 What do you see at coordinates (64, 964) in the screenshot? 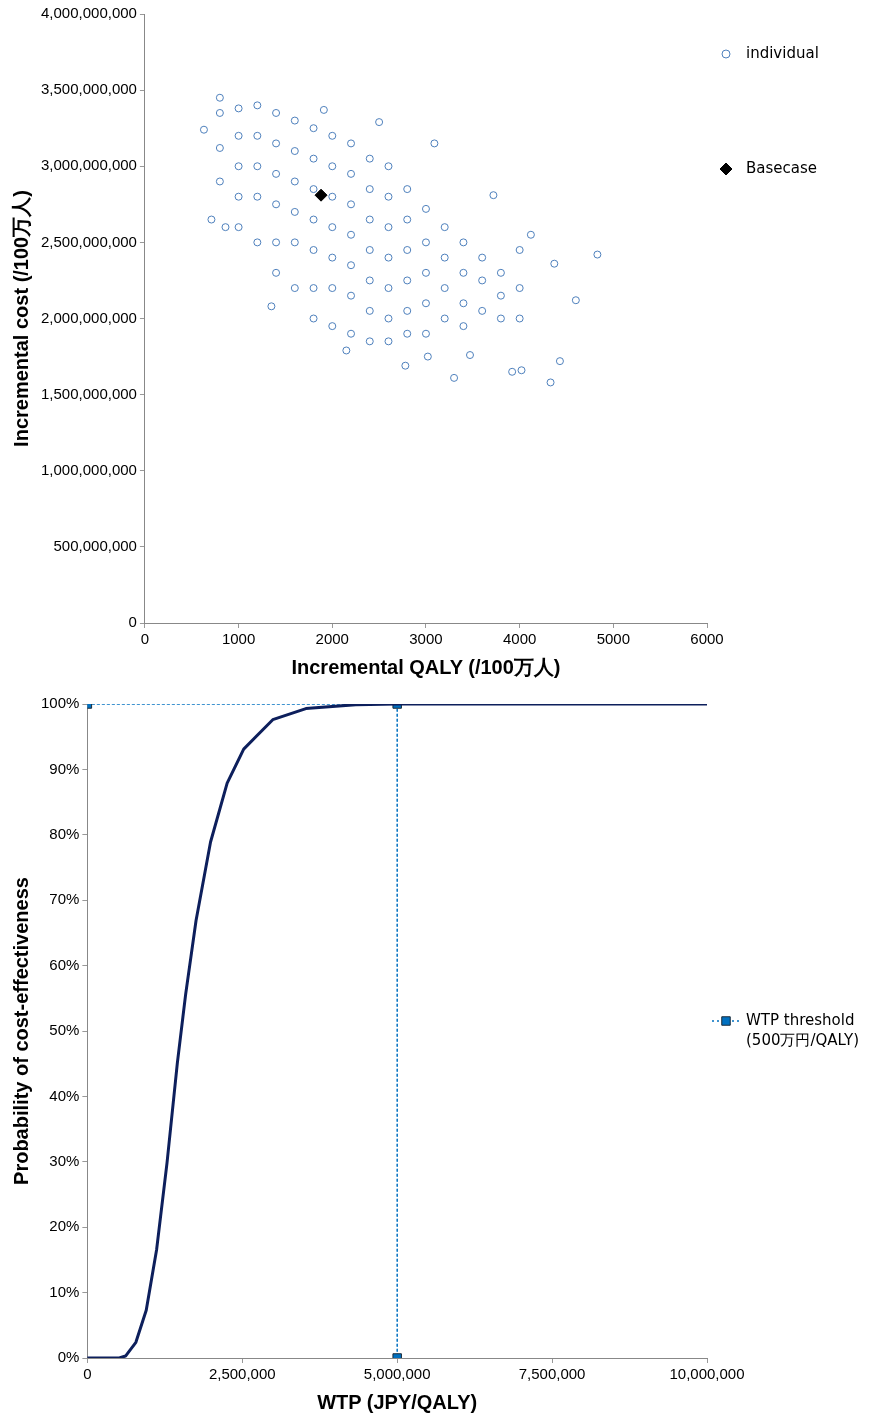
I see `y-tick-label: 60%` at bounding box center [64, 964].